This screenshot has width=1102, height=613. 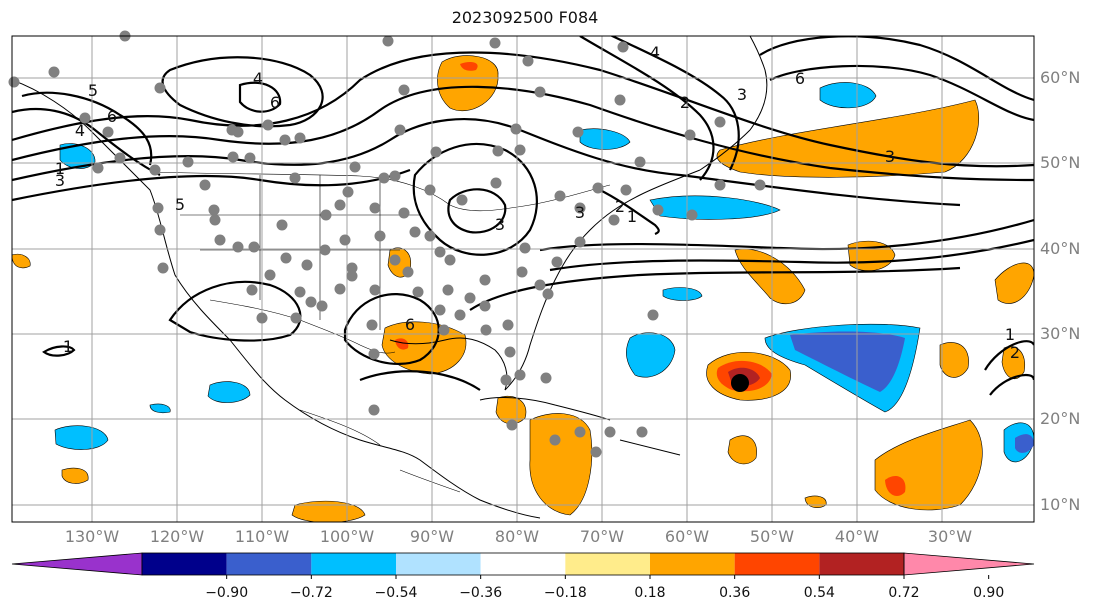 I want to click on lon-label-60w: 60°W, so click(x=687, y=536).